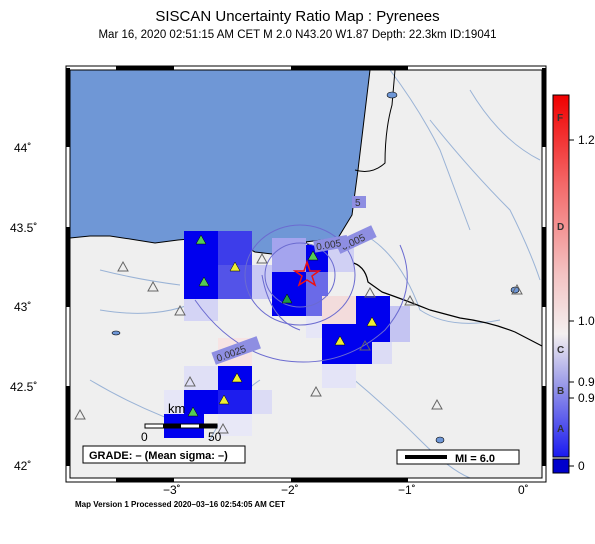 The height and width of the screenshot is (544, 595). I want to click on lat-tick-43-5: 43.5˚, so click(23, 228).